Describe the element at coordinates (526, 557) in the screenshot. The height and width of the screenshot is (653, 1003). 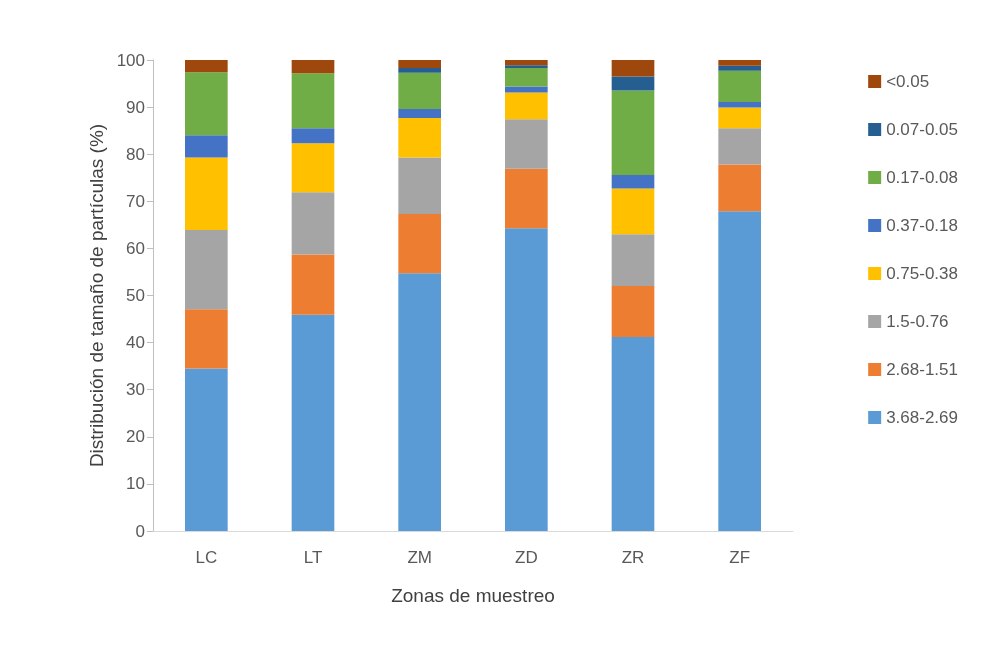
I see `x-tick-label: ZD` at that location.